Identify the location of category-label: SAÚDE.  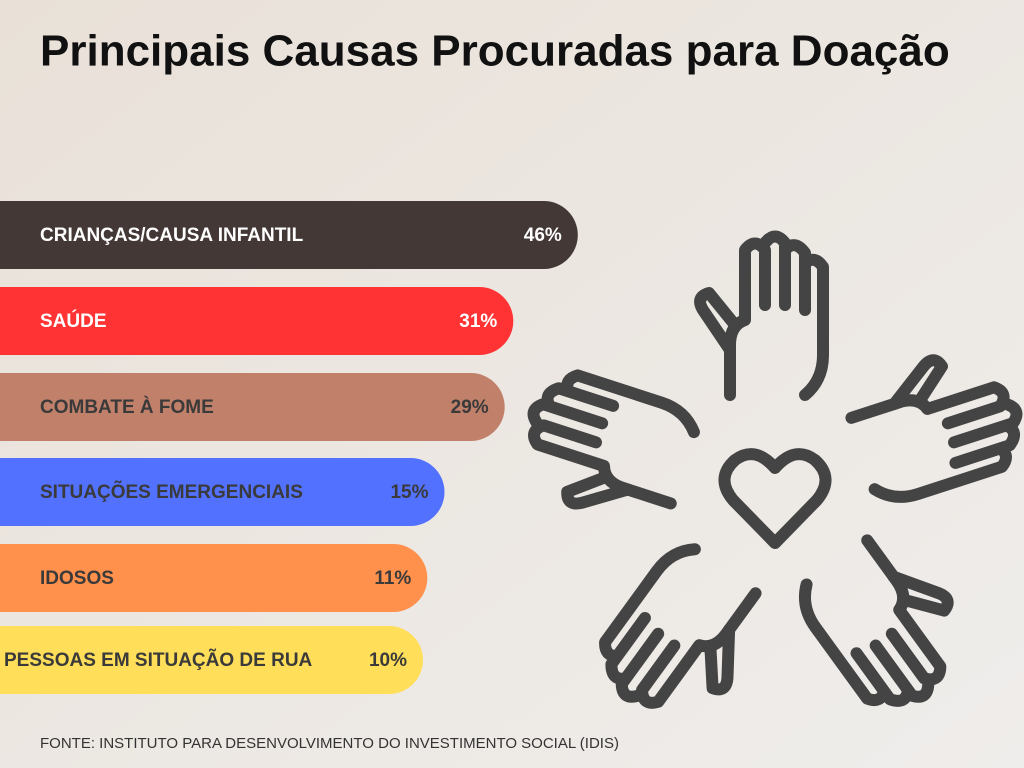
(73, 321).